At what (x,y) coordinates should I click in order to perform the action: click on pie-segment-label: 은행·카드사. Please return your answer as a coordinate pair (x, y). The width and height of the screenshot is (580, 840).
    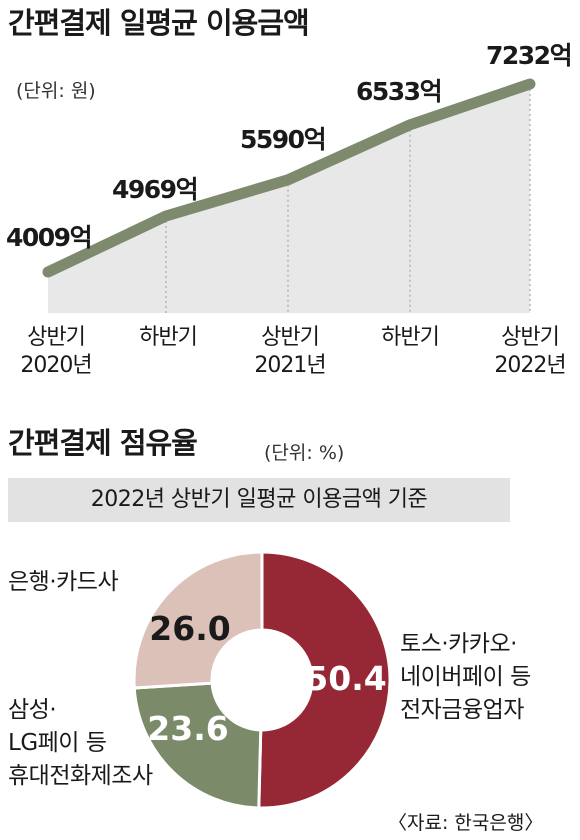
    Looking at the image, I should click on (63, 582).